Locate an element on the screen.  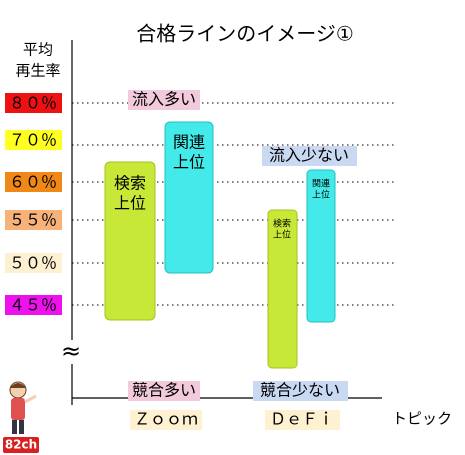
annotation: 流入多い is located at coordinates (164, 99).